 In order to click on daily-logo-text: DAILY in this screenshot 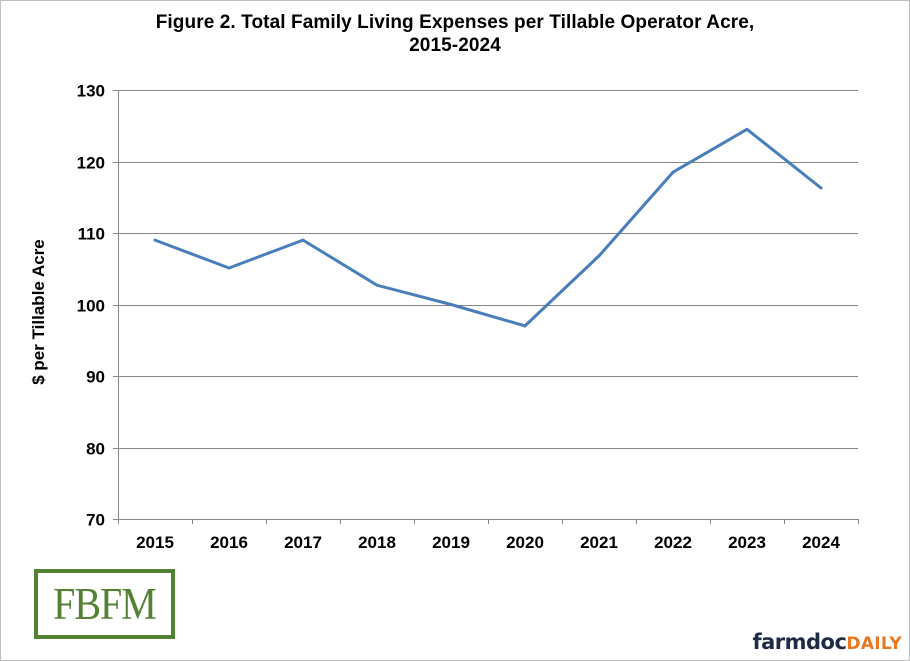, I will do `click(874, 644)`.